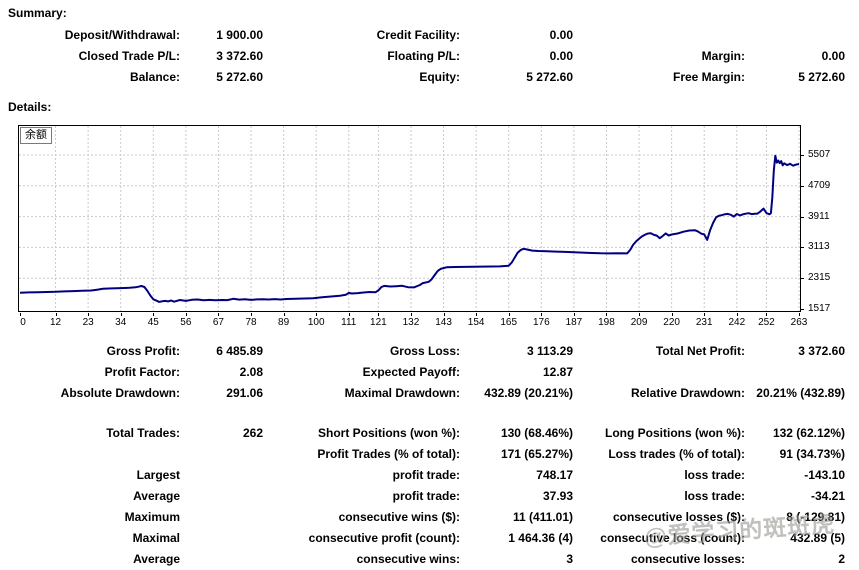 The width and height of the screenshot is (859, 570). Describe the element at coordinates (557, 496) in the screenshot. I see `stat-value: 37.93` at that location.